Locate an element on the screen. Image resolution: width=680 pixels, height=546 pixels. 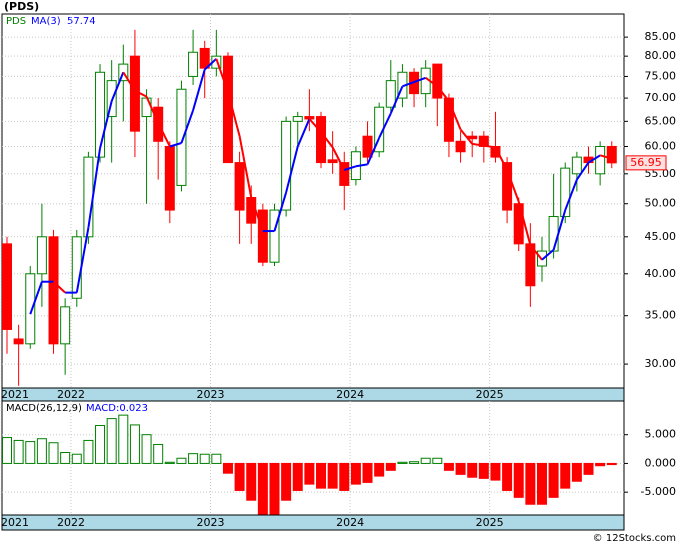
last-price-box is located at coordinates (646, 163).